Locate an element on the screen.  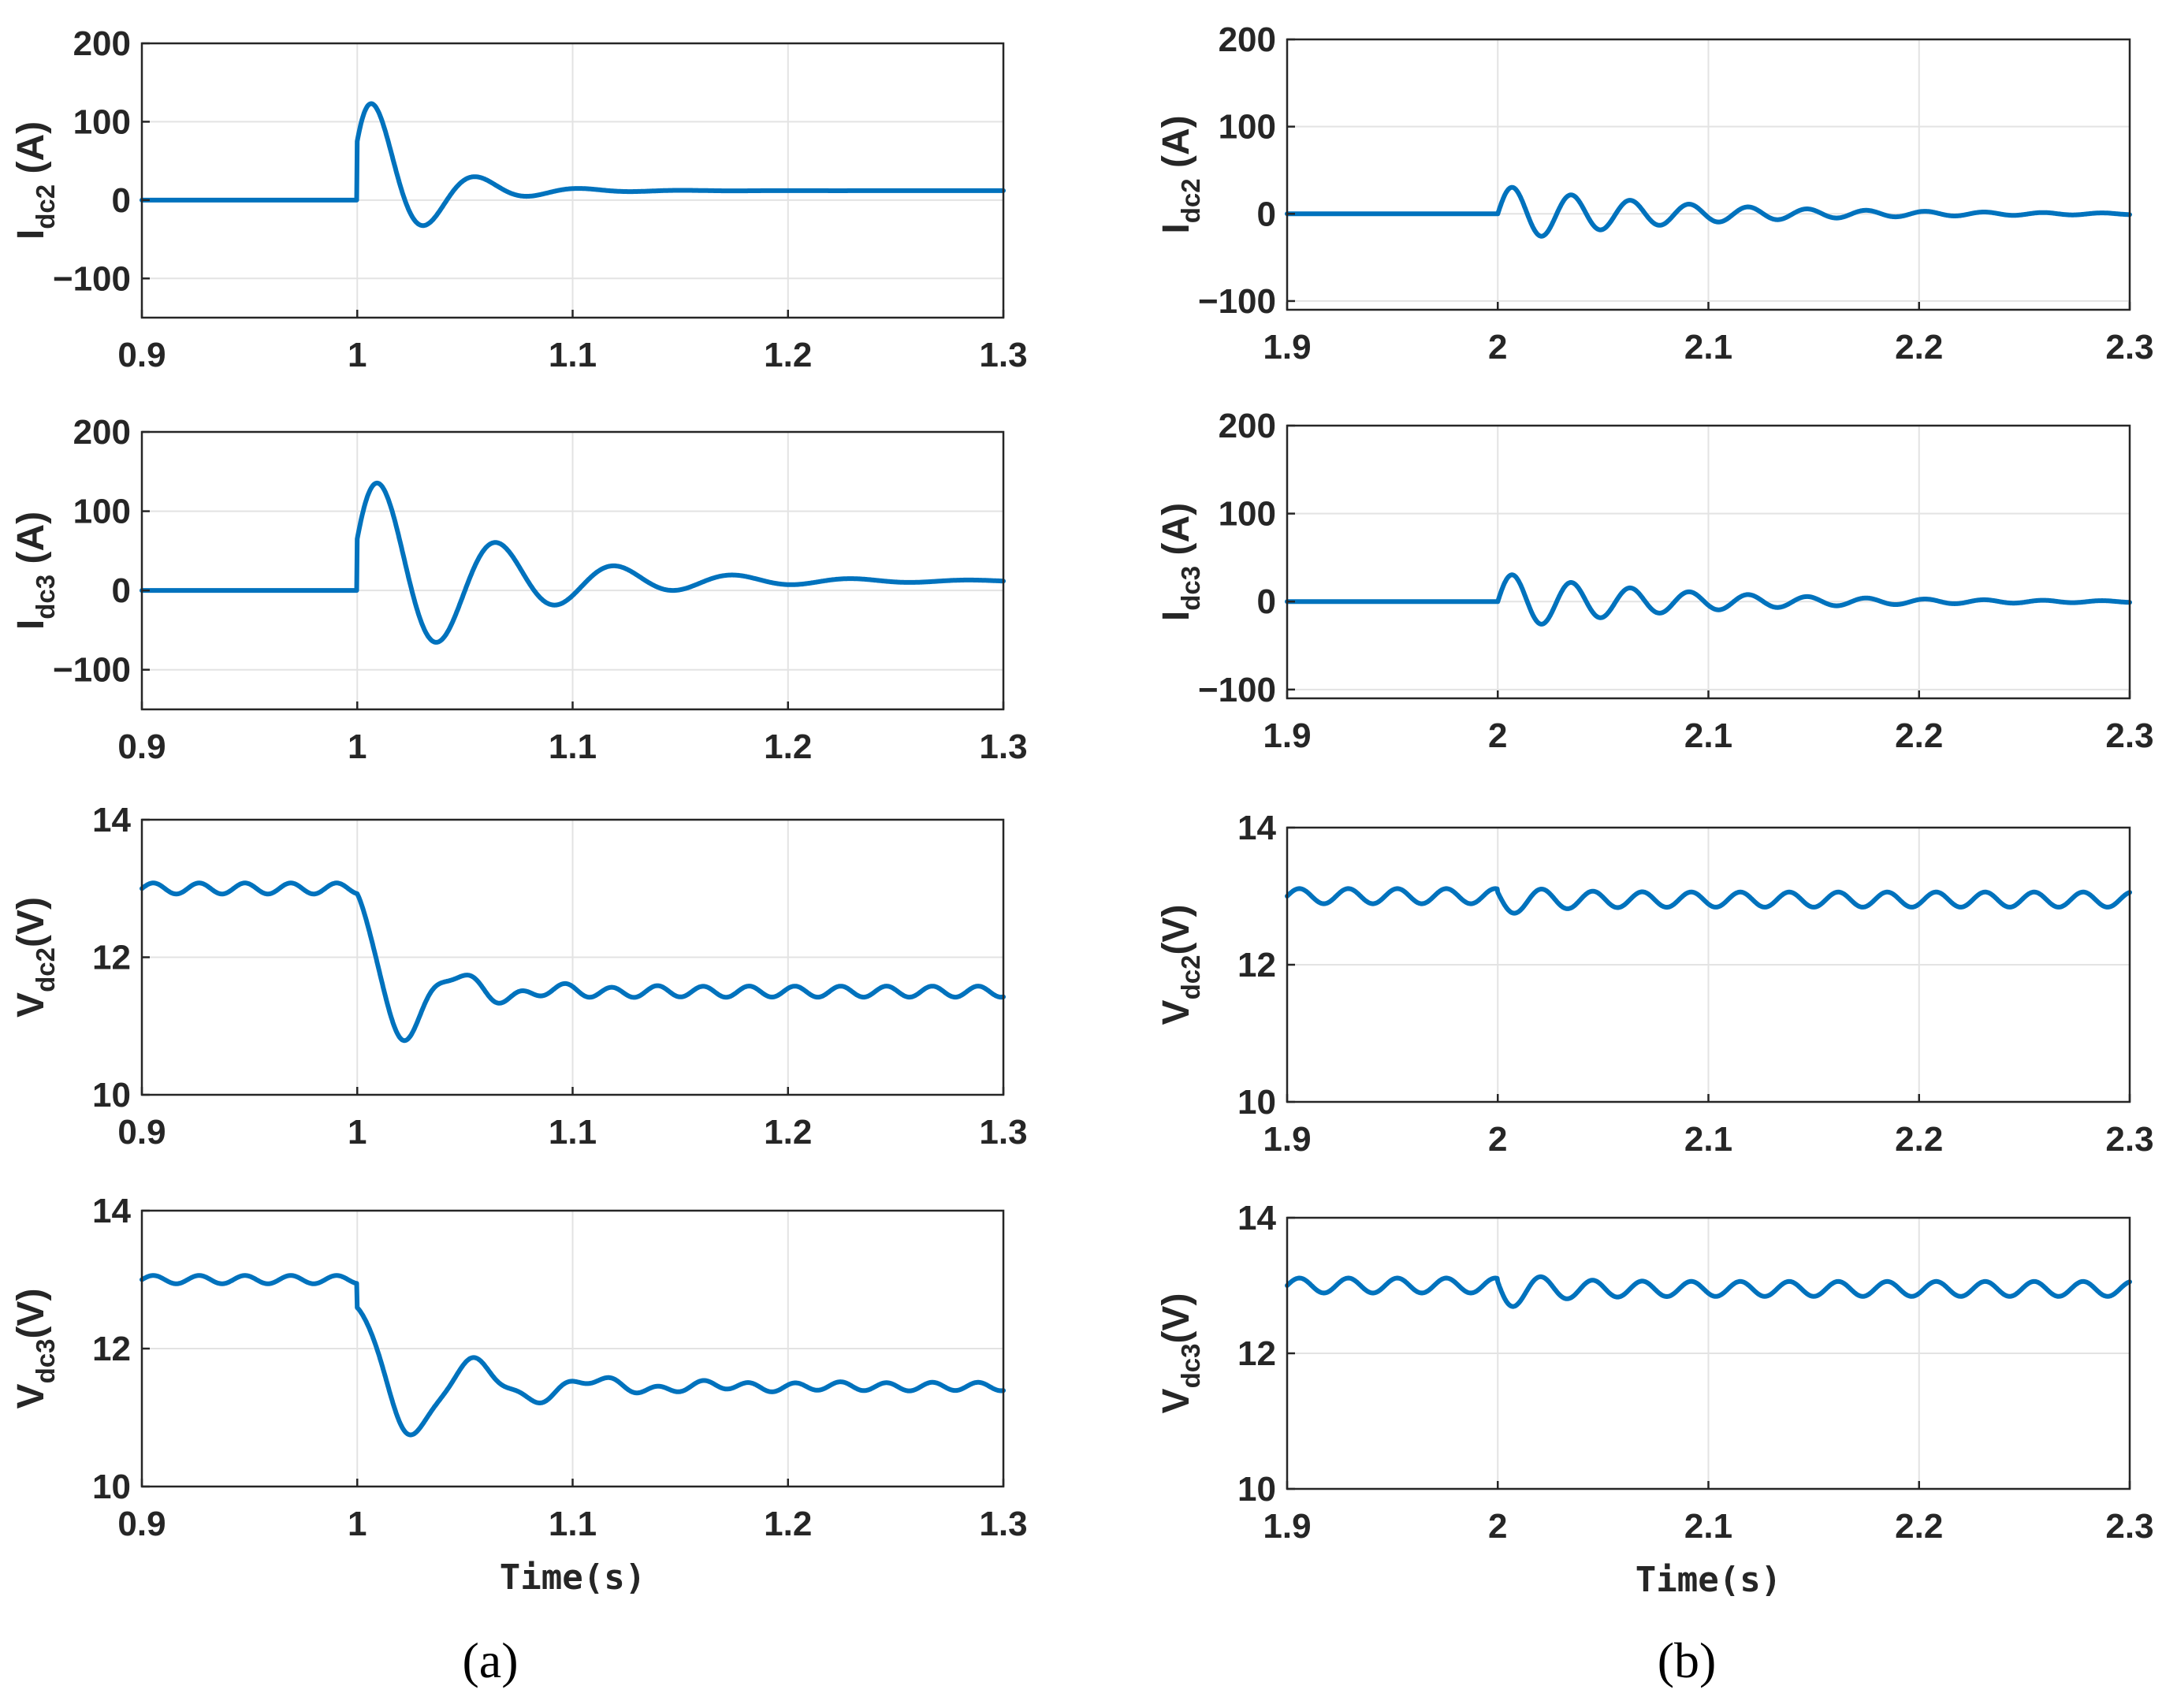
chart-a-idc3: 0.9 1 1.1 1.2 1.3 −100 0 100 200 Idc3 (A) is located at coordinates (519, 589).